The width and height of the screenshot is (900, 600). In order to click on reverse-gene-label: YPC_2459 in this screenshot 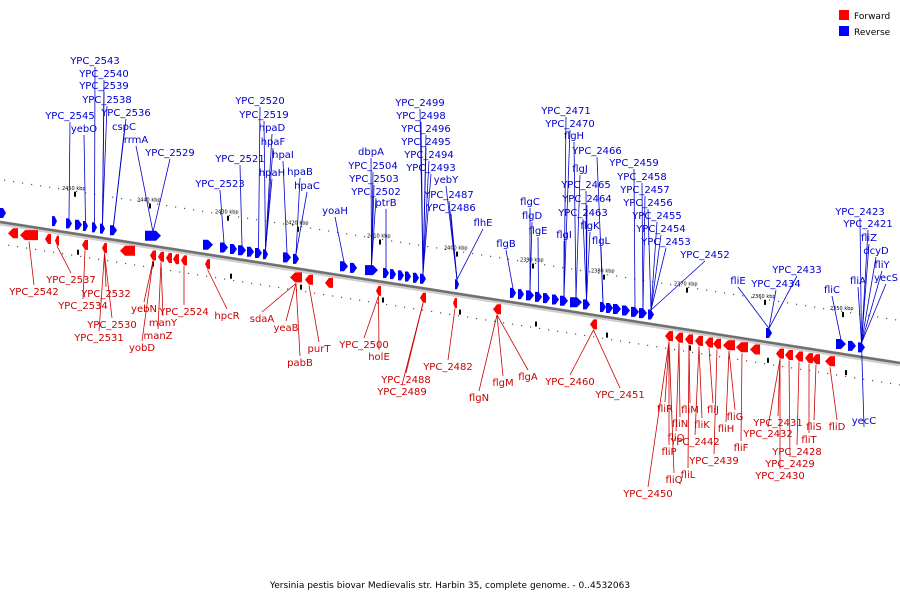, I will do `click(633, 163)`.